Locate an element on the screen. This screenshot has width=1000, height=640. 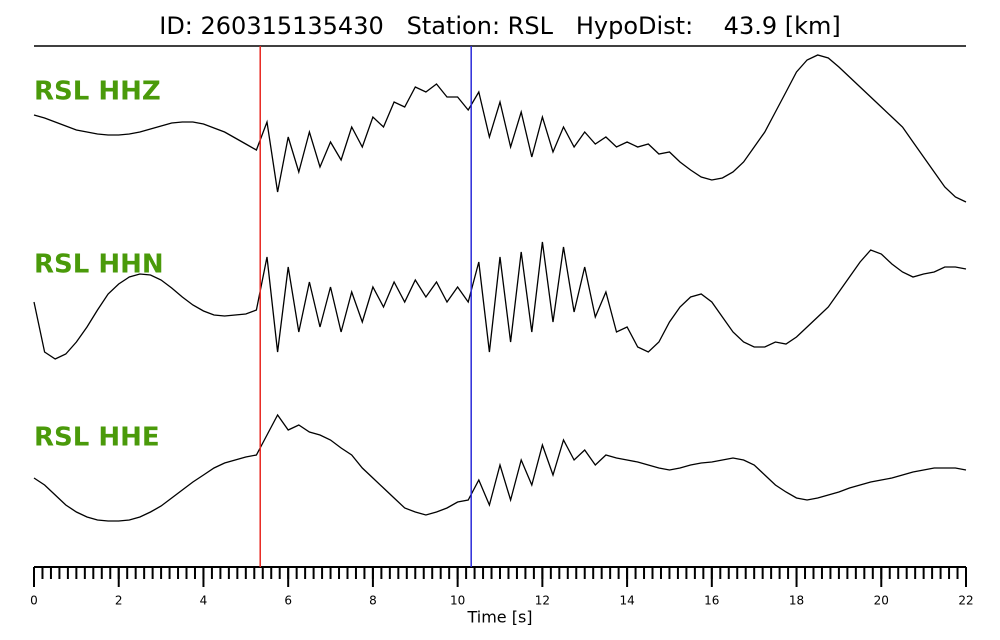
x-tick-label: 4 is located at coordinates (204, 601).